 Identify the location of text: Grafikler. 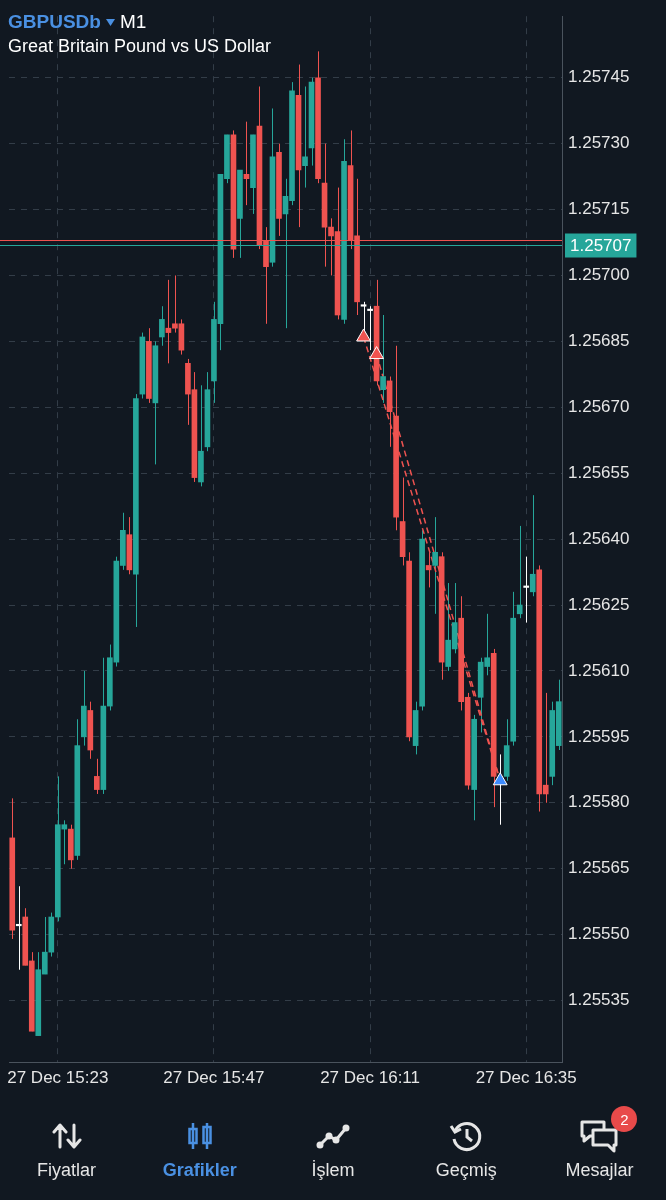
(199, 1170).